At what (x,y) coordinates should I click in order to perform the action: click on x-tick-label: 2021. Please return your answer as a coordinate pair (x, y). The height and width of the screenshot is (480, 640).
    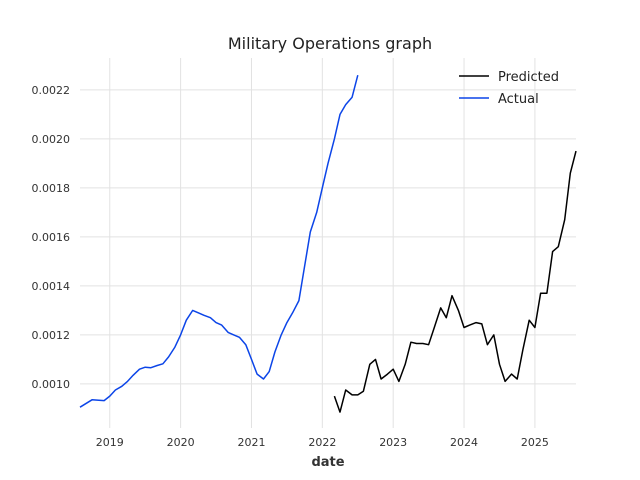
    Looking at the image, I should click on (251, 442).